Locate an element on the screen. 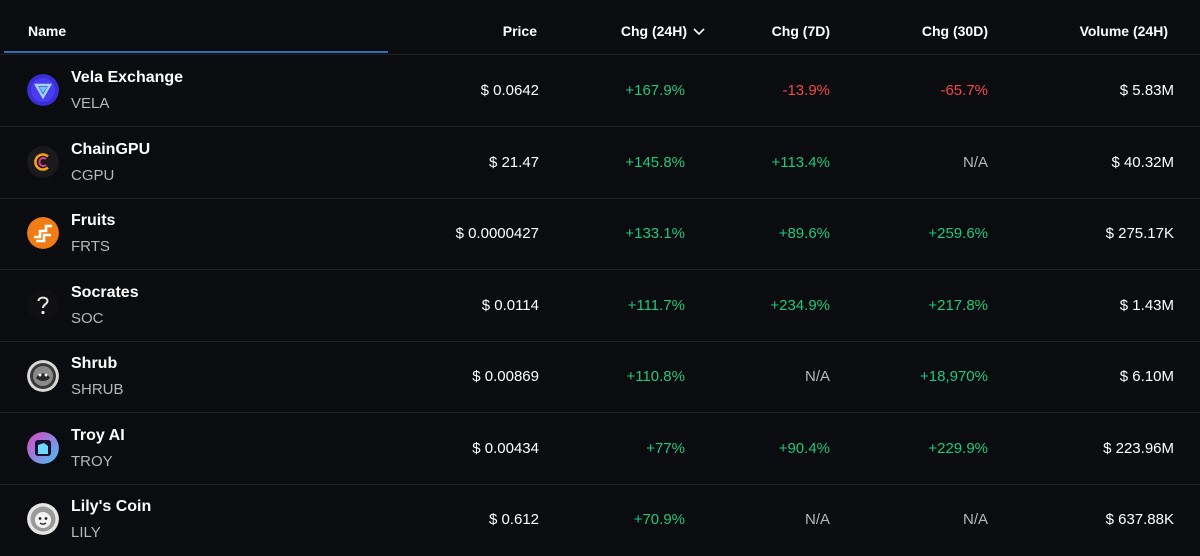  change-24h: +70.9% is located at coordinates (659, 519).